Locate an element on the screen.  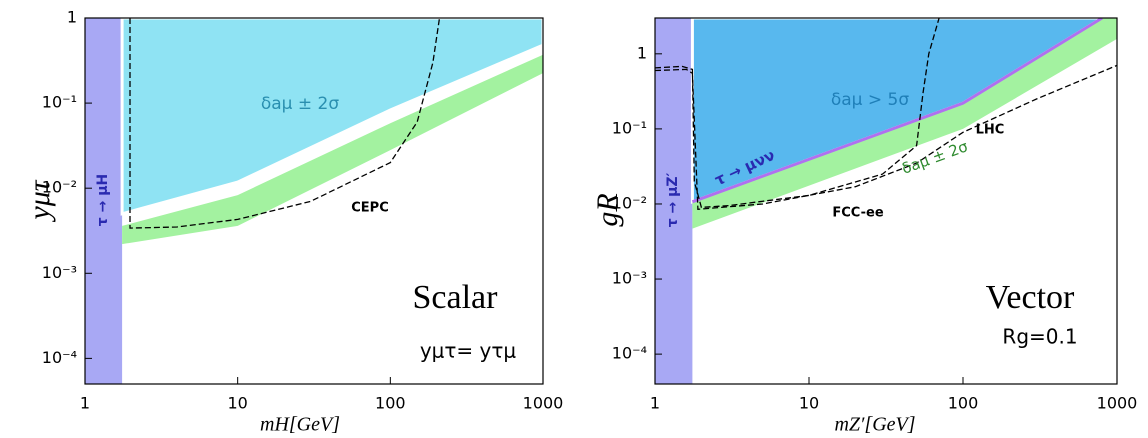
y-axis-label: yμτ is located at coordinates (39, 200).